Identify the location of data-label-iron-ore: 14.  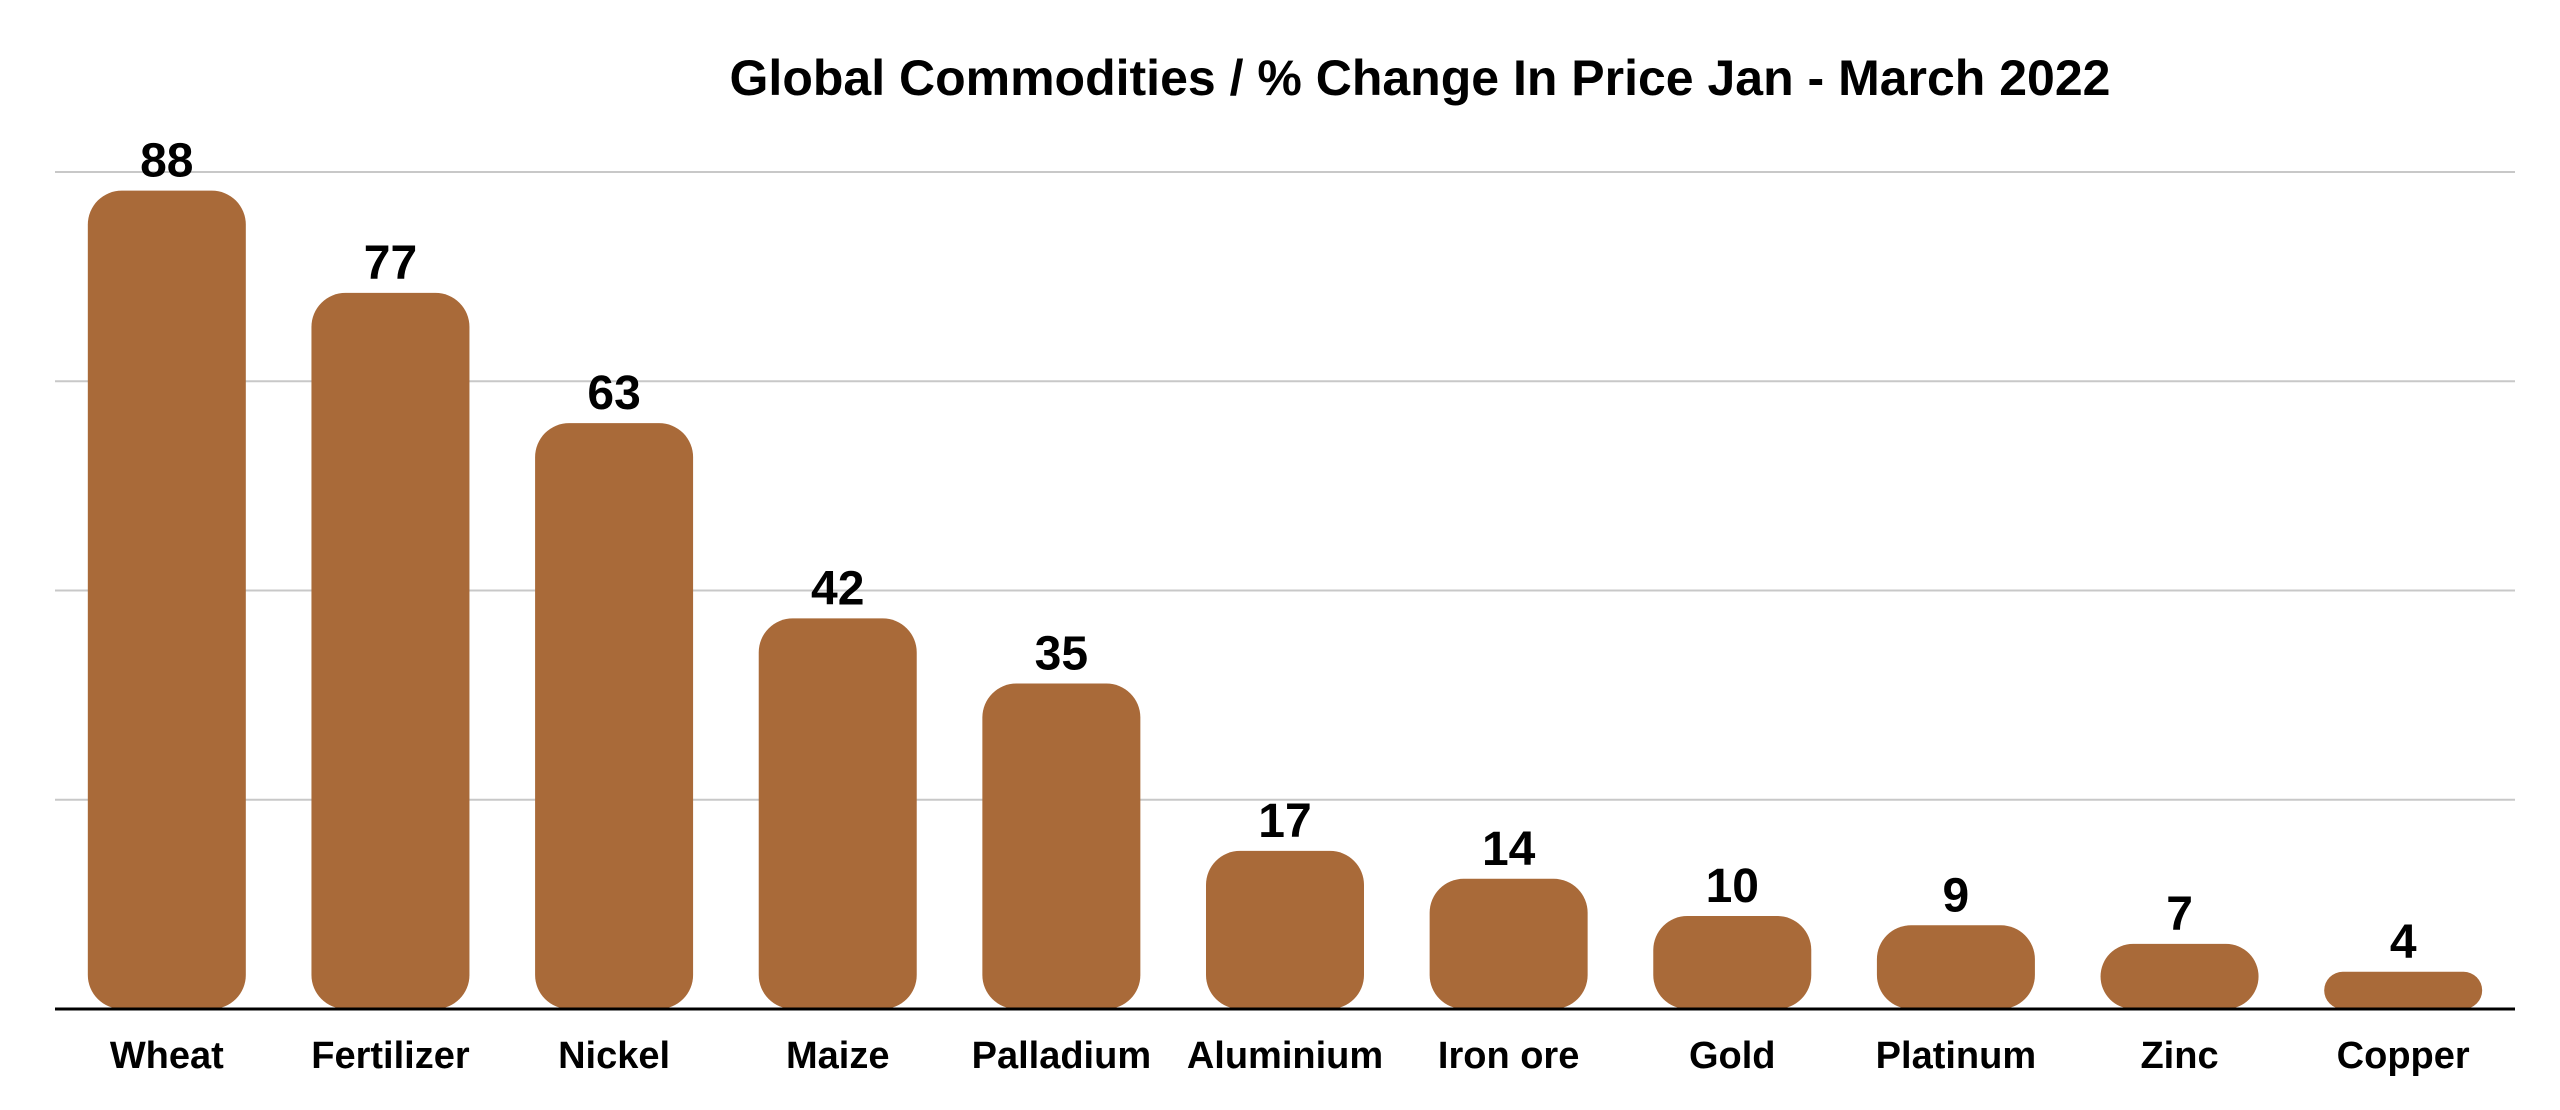
(1509, 849).